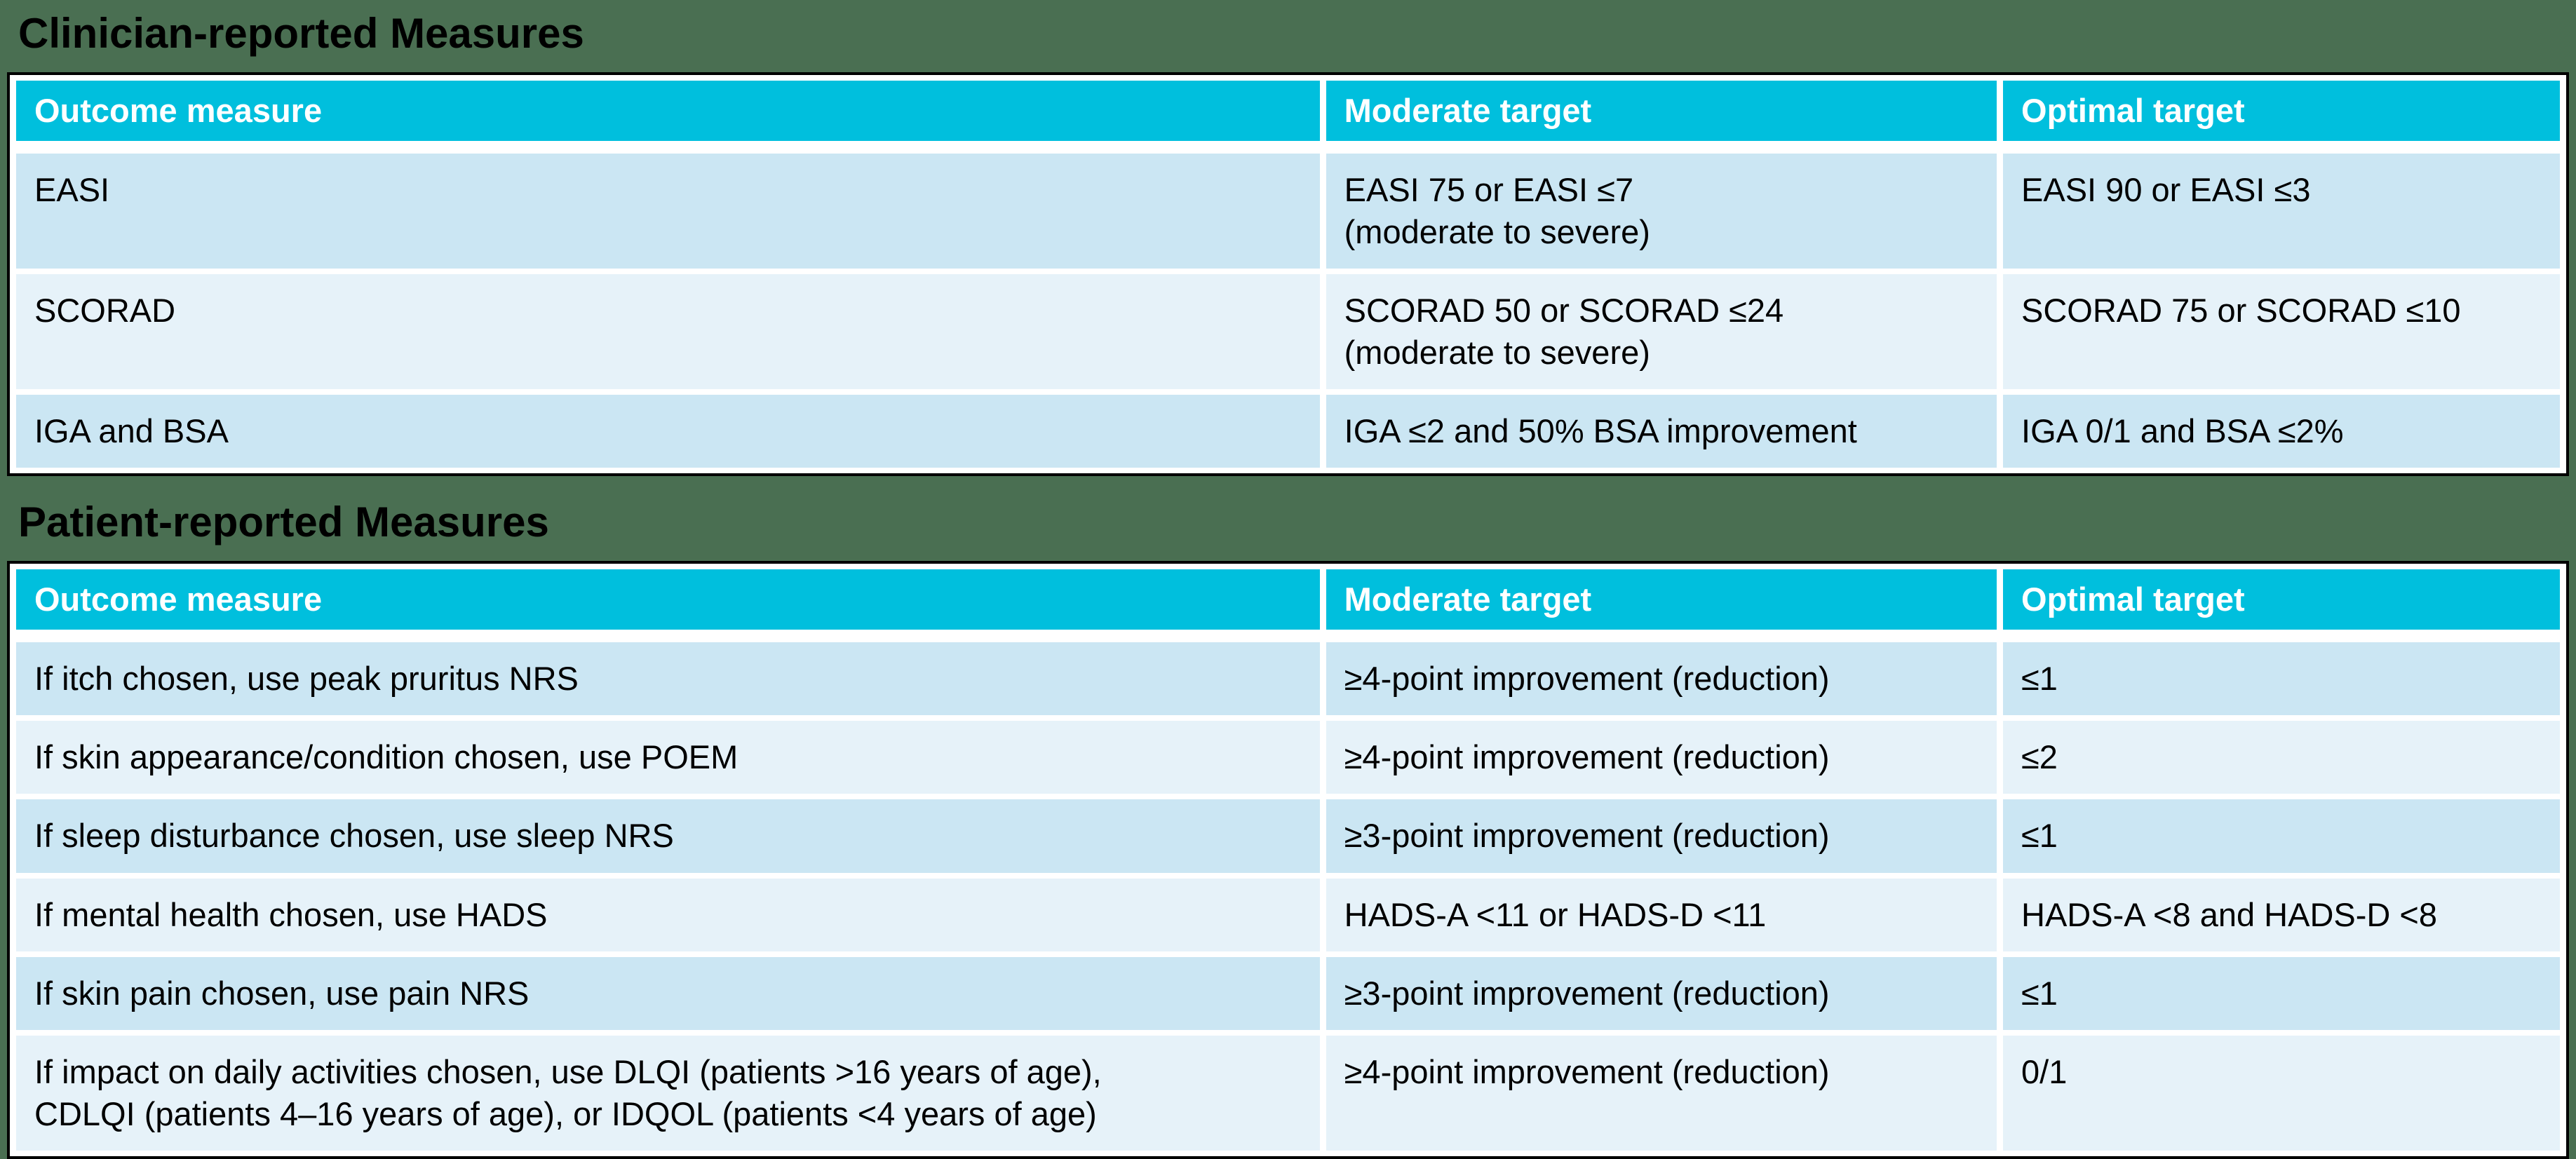 The image size is (2576, 1159). What do you see at coordinates (283, 522) in the screenshot?
I see `patient-measures-title: Patient-reported Measures` at bounding box center [283, 522].